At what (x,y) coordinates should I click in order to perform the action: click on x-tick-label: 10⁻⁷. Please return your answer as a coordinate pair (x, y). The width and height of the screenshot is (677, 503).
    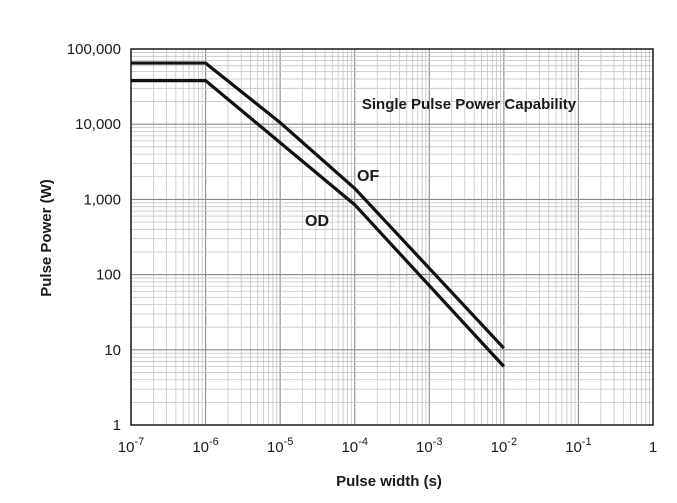
    Looking at the image, I should click on (131, 446).